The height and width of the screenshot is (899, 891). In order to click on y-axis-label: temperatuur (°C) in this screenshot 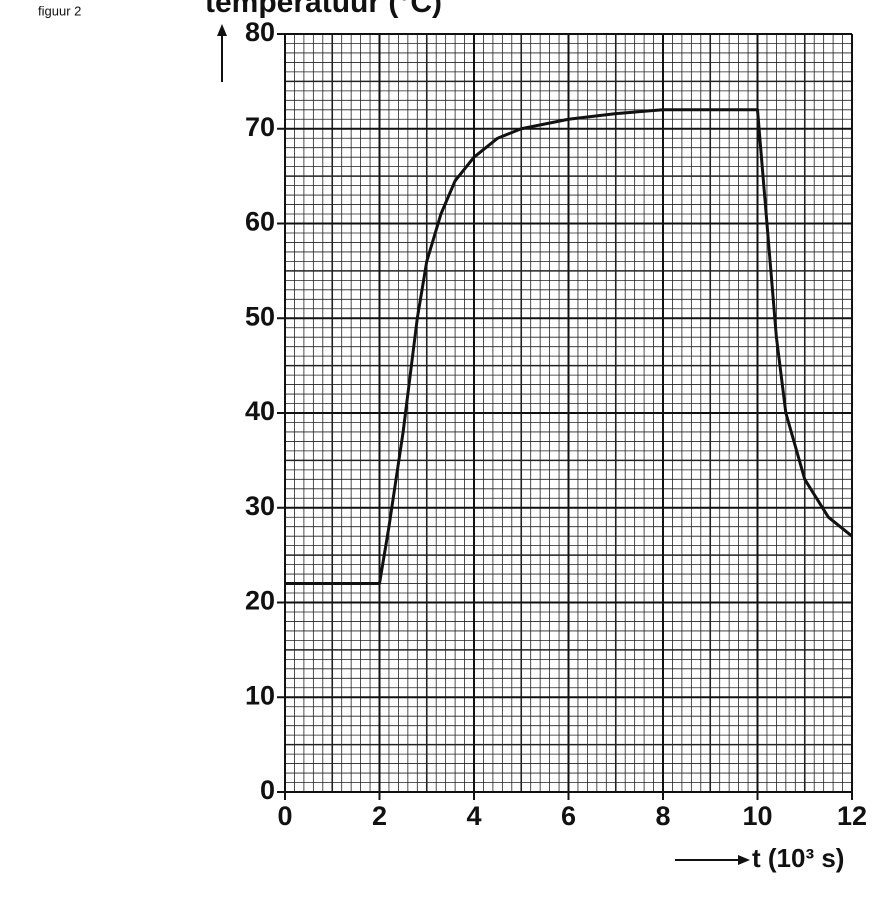, I will do `click(323, 9)`.